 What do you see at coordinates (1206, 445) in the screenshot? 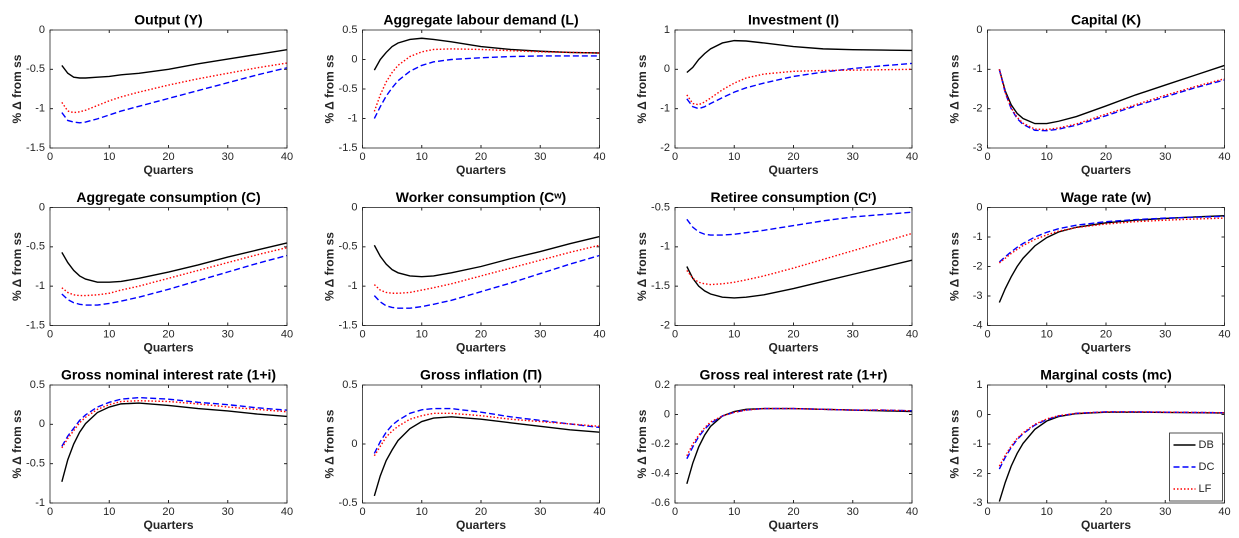
I see `legend-label: DB` at bounding box center [1206, 445].